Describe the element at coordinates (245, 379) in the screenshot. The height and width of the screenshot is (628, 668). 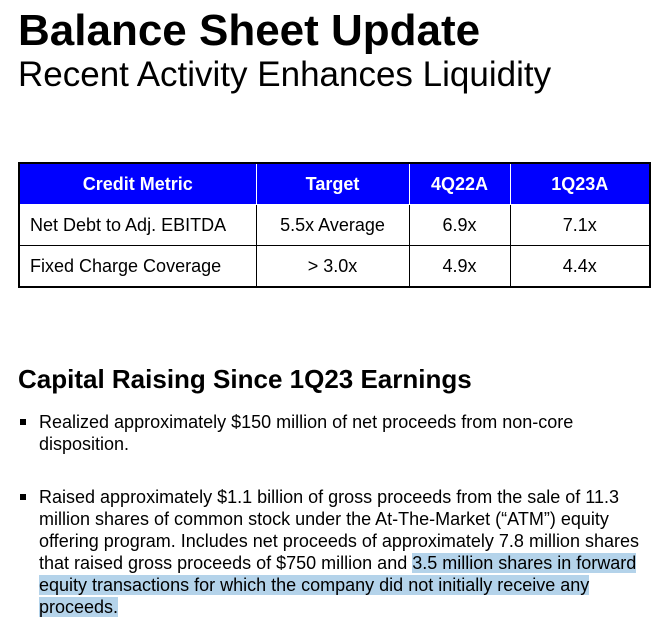
I see `section-heading: Capital Raising Since 1Q23 Earnings` at that location.